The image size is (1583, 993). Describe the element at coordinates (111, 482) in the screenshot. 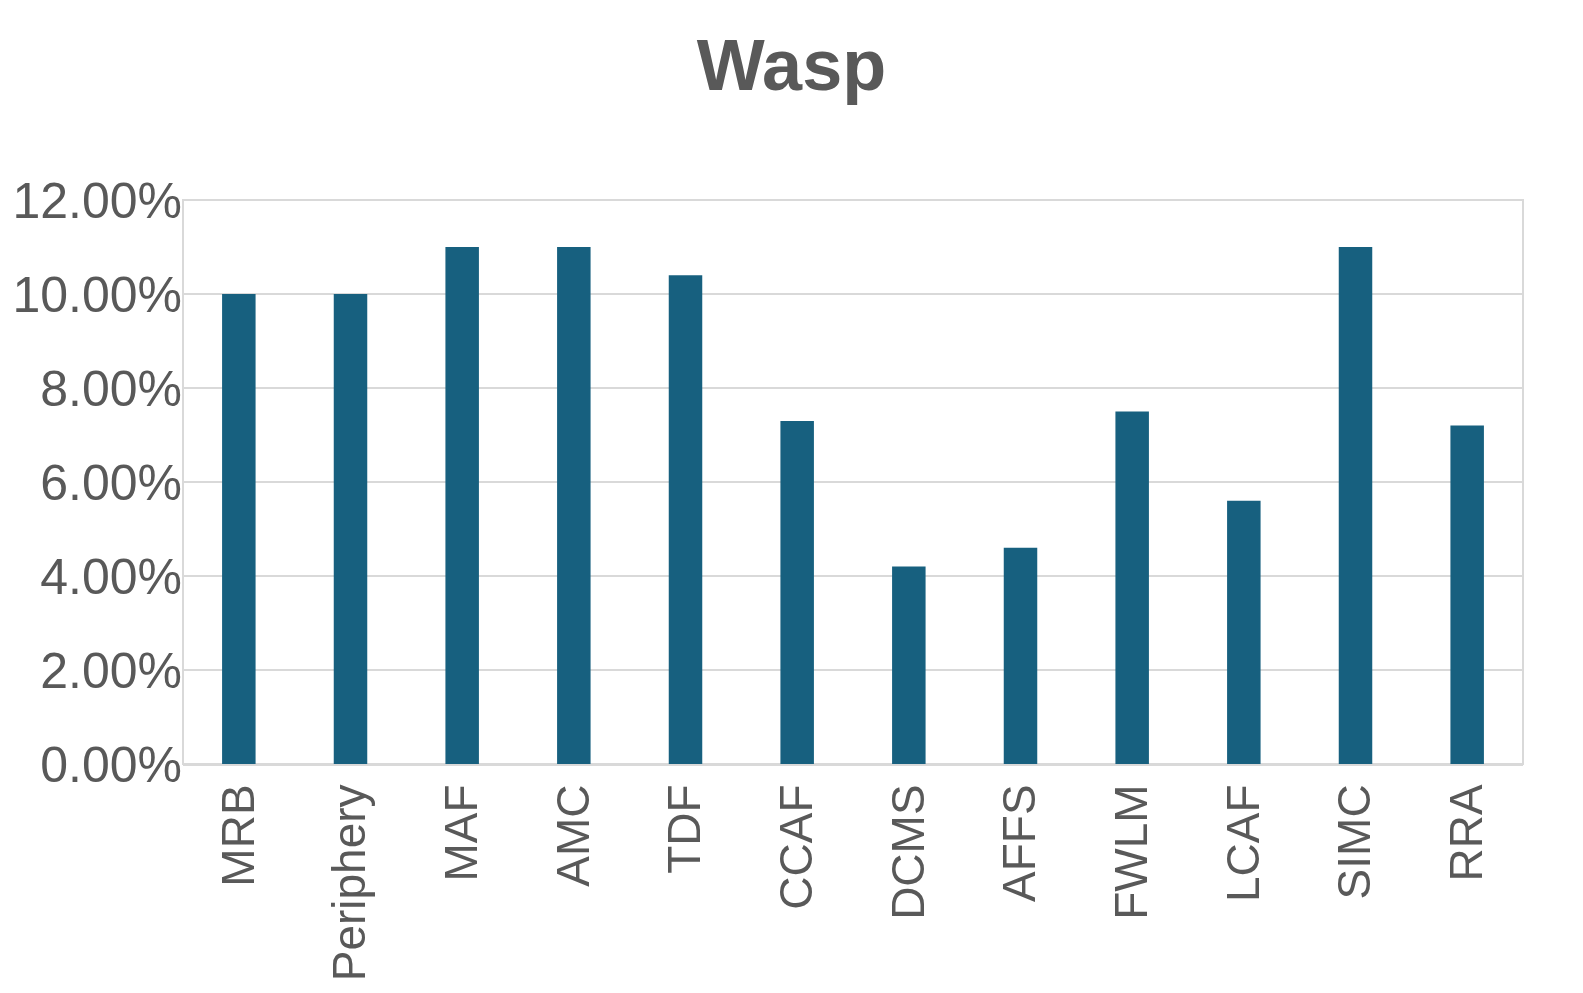

I see `y-tick-label: 6.00%` at that location.